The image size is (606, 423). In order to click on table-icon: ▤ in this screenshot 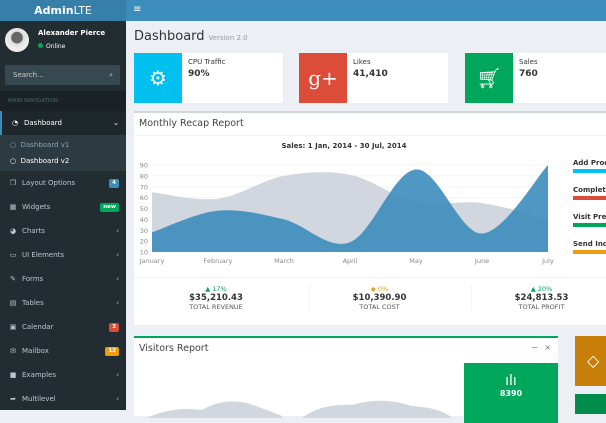, I will do `click(13, 303)`.